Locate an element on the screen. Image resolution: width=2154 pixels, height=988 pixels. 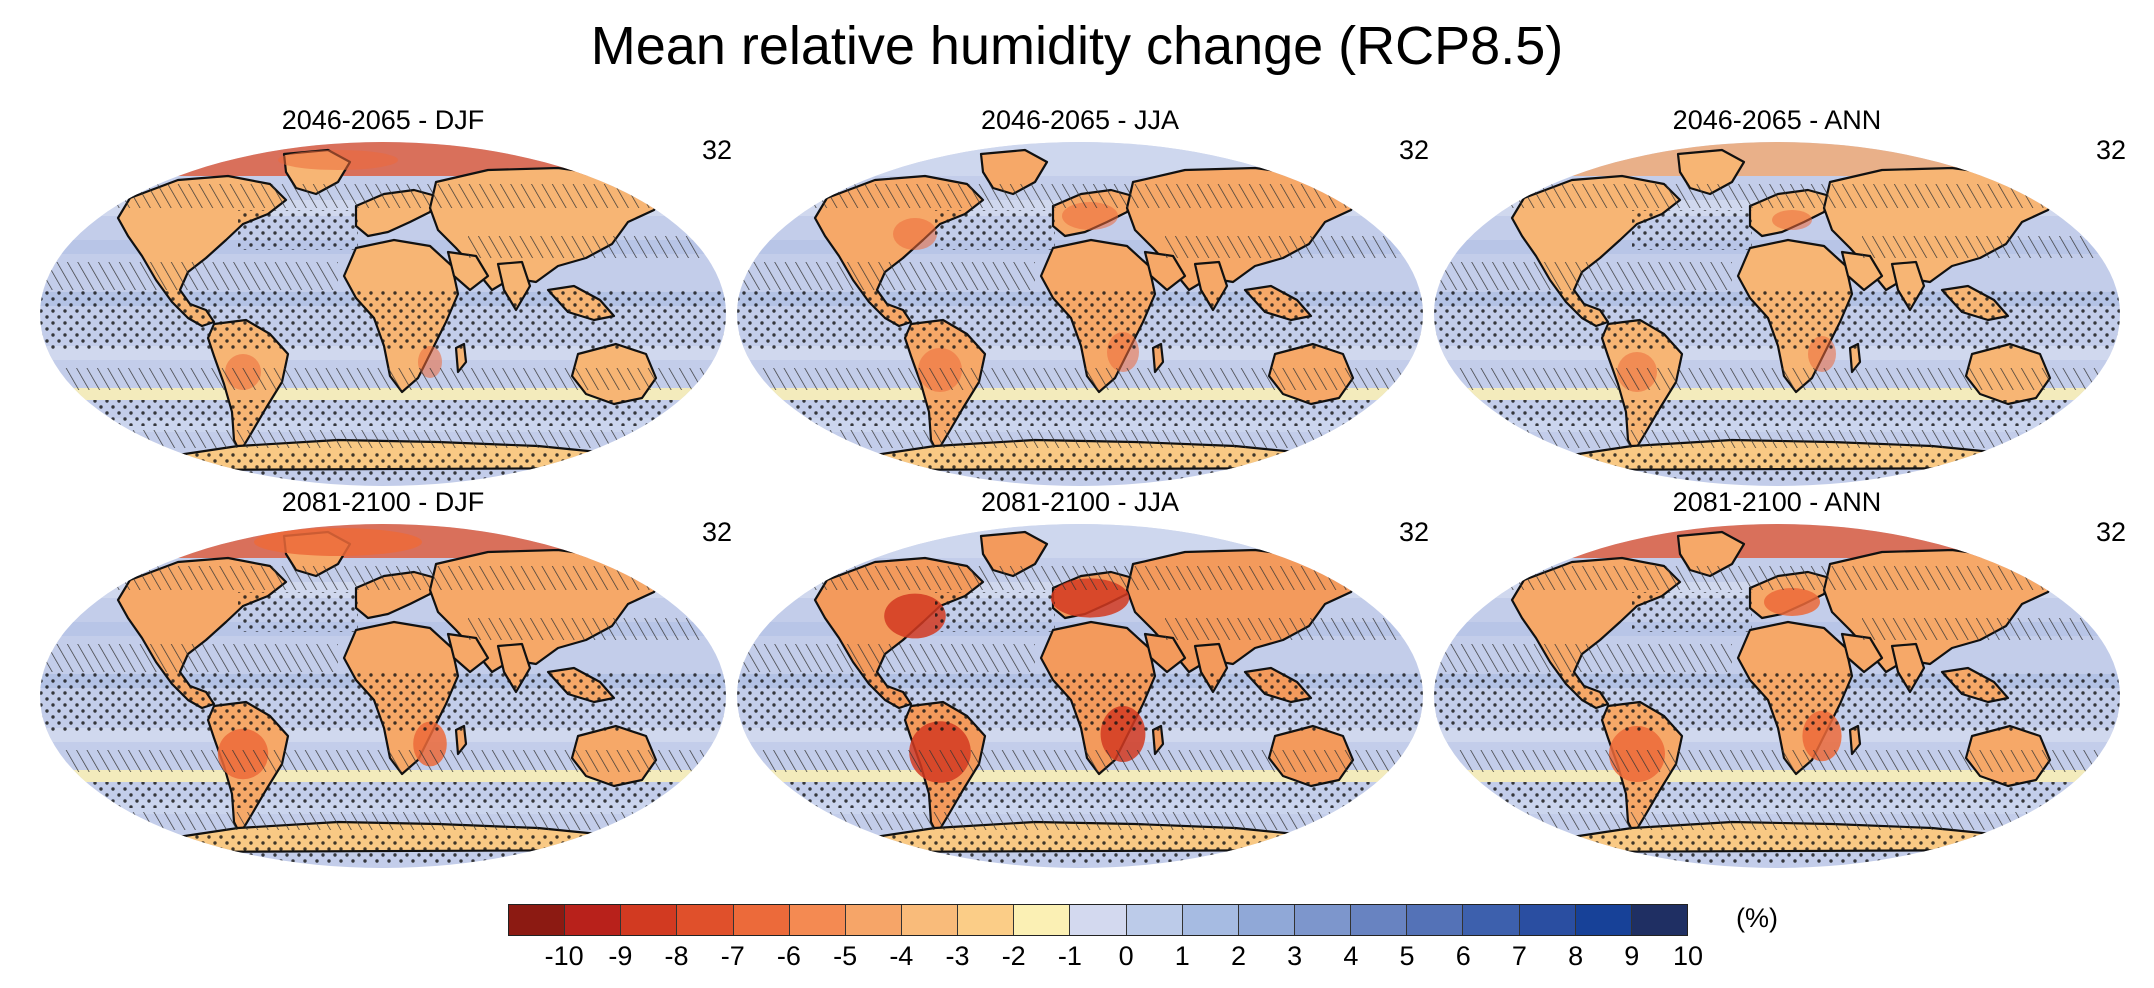
colorbar-tick-label: 2 is located at coordinates (1238, 956).